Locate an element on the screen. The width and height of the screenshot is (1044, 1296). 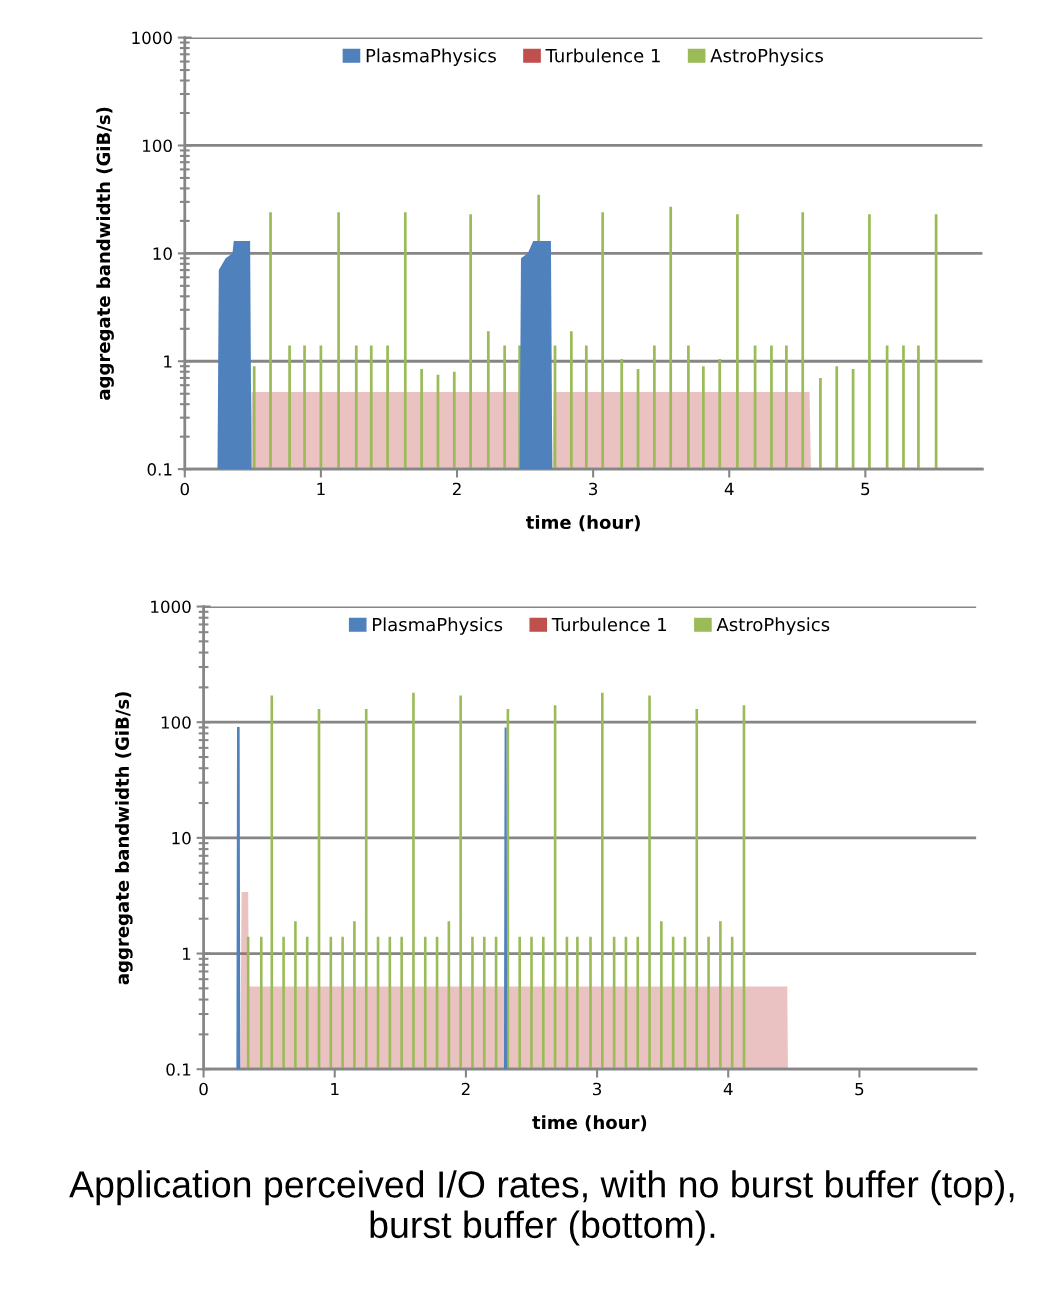
text: Application perceived I/O rates, with no burst buffer (top), burst buffer (bottom). is located at coordinates (541, 1208).